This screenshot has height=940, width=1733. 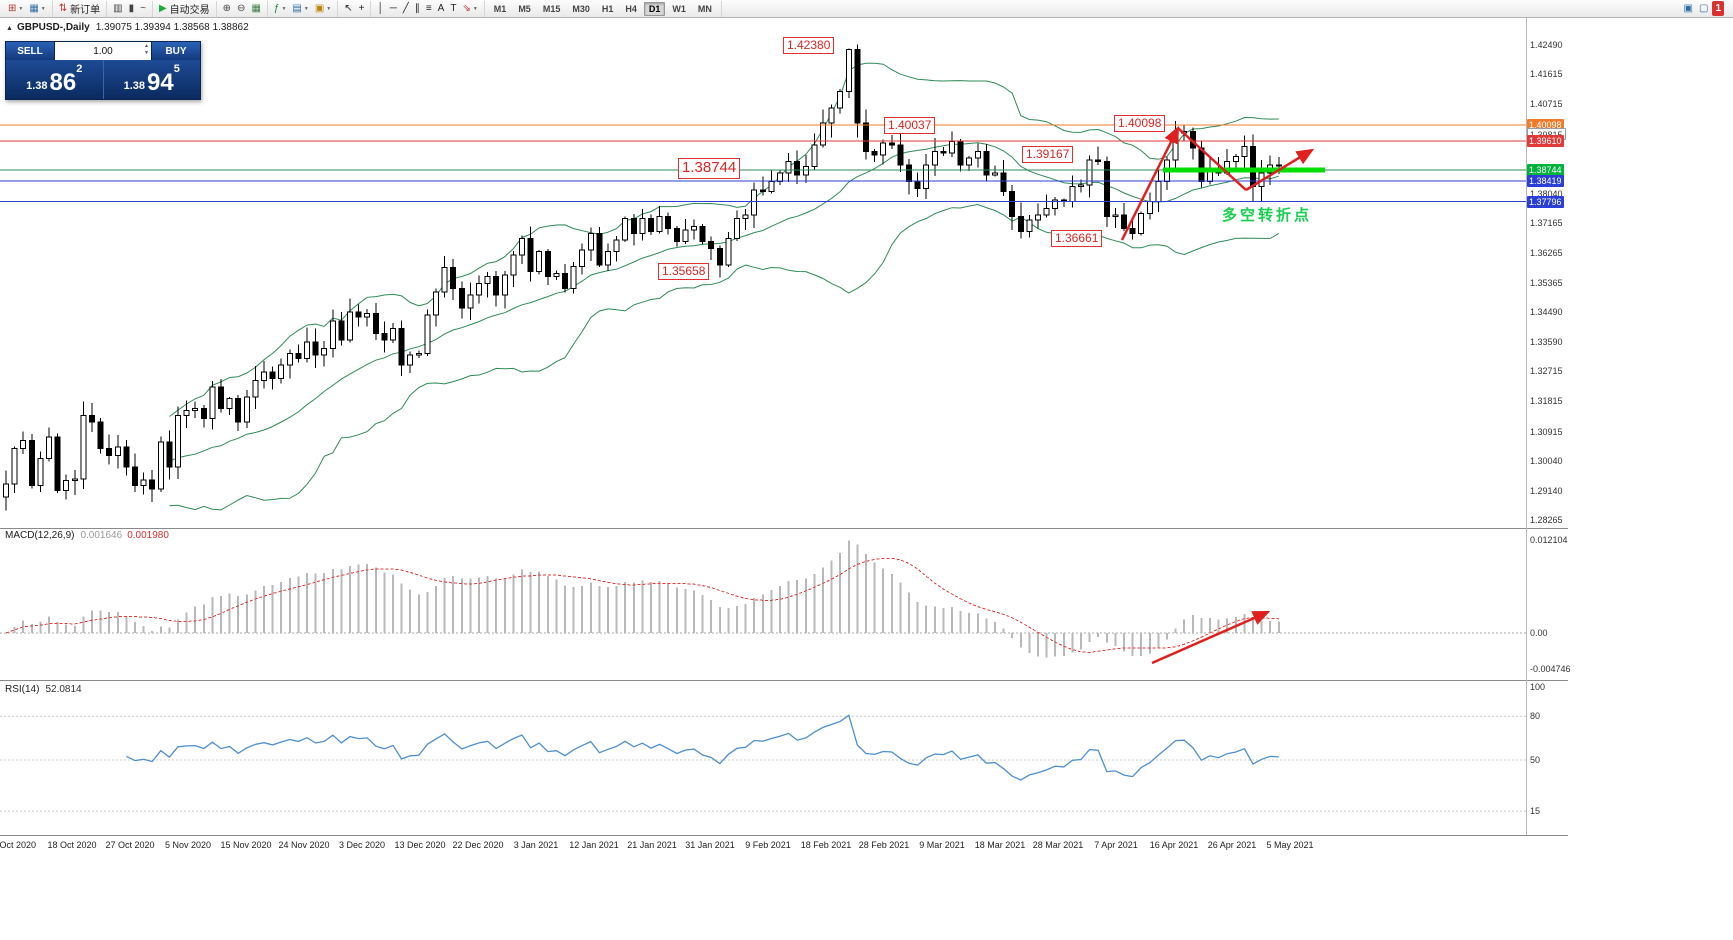 I want to click on chart-line-icon: ~, so click(x=143, y=8).